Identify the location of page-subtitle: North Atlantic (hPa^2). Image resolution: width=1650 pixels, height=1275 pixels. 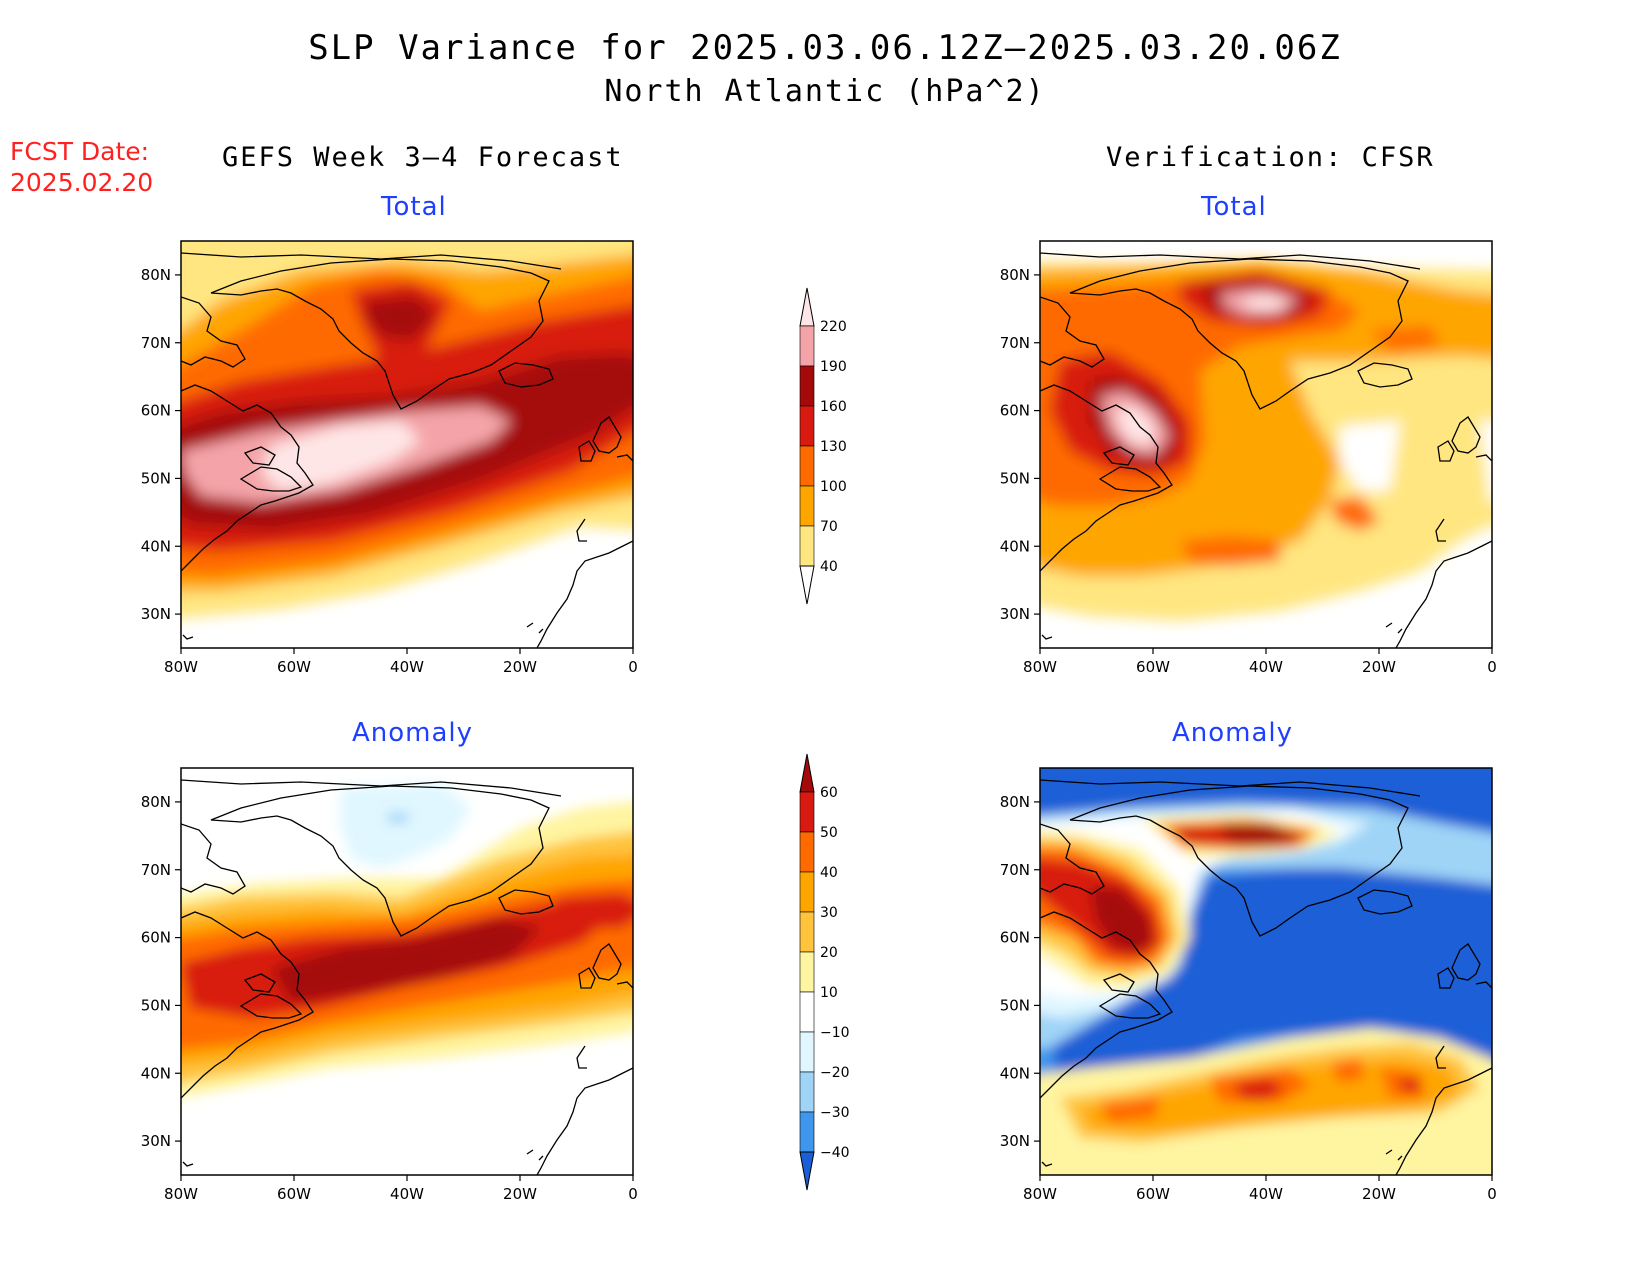
(825, 91).